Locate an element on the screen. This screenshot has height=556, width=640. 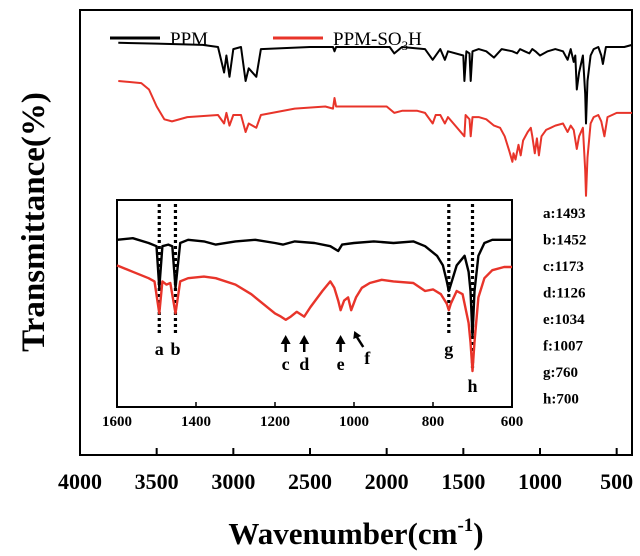
inset-x-tick-label: 1200 is located at coordinates (275, 422).